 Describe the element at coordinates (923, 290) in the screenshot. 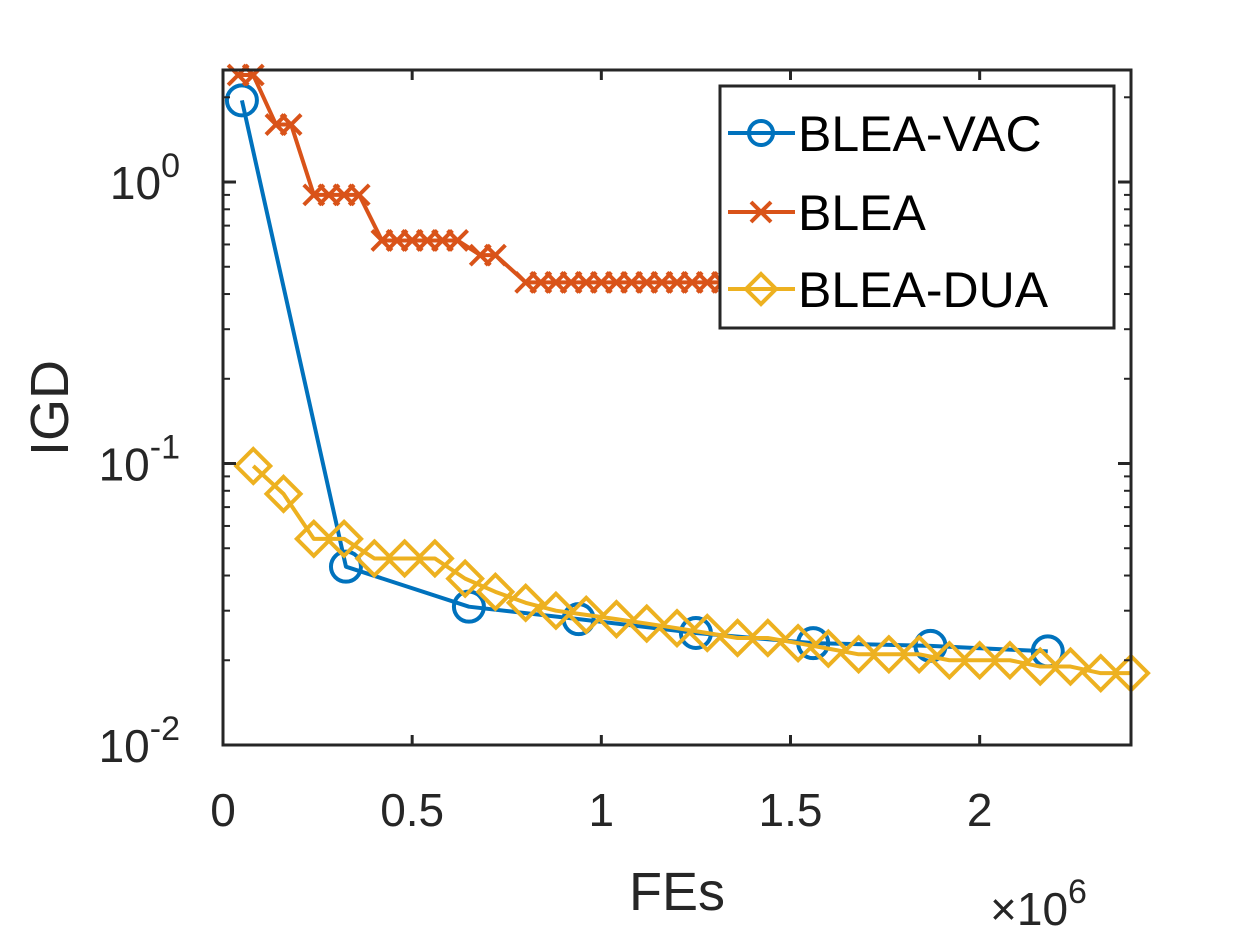

I see `legend-label-blea-dua: BLEA-DUA` at that location.